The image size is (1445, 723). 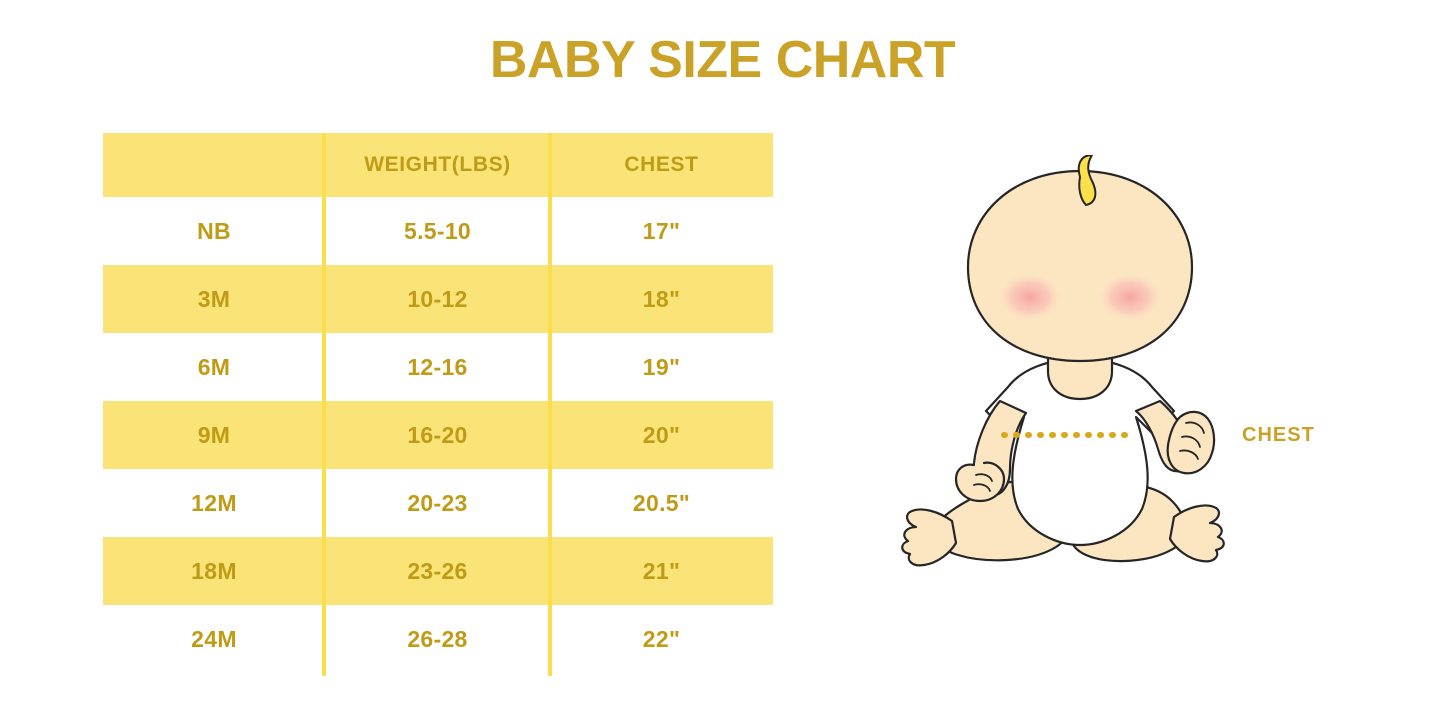 I want to click on baby-left-hand, so click(x=980, y=482).